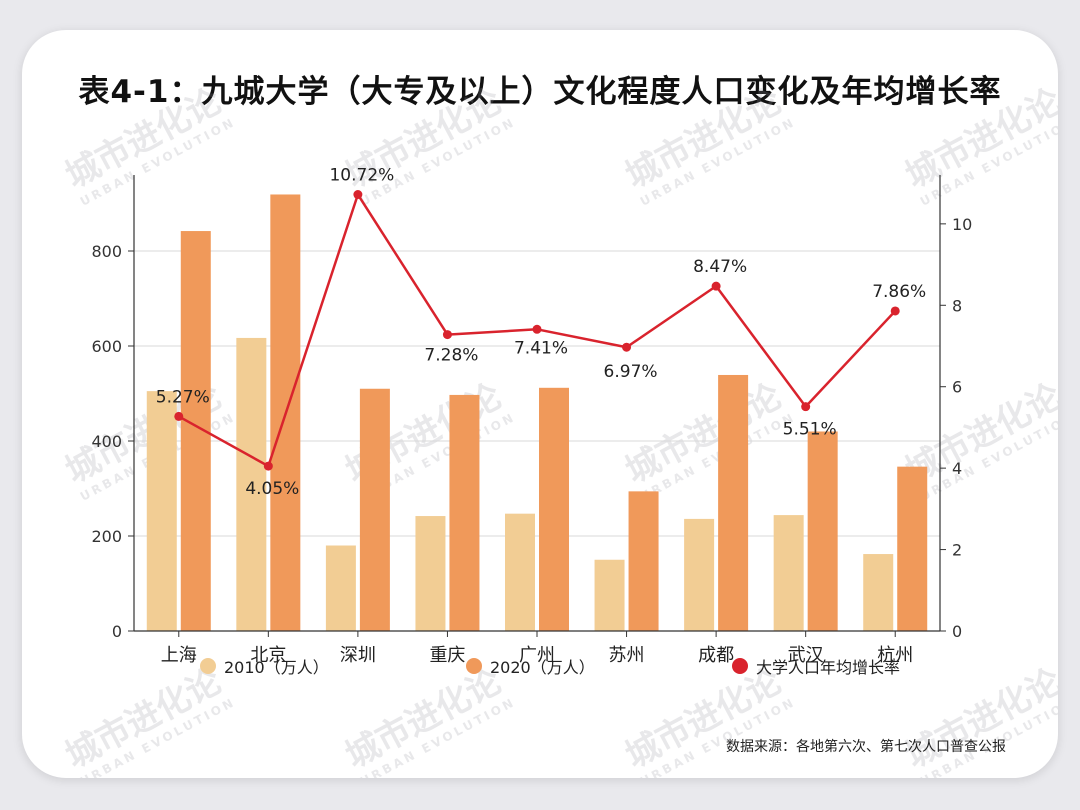  What do you see at coordinates (895, 655) in the screenshot?
I see `x-tick-label: 杭州` at bounding box center [895, 655].